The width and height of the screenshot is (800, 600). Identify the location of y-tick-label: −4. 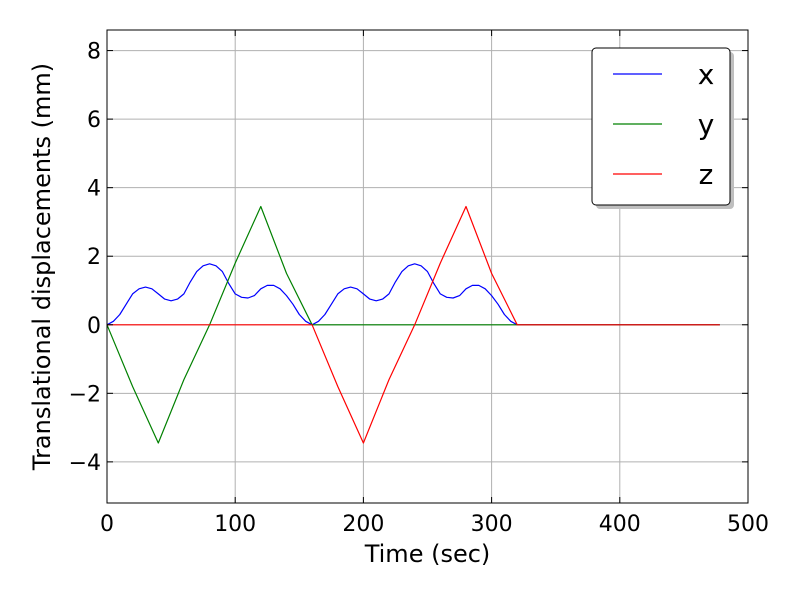
(85, 463).